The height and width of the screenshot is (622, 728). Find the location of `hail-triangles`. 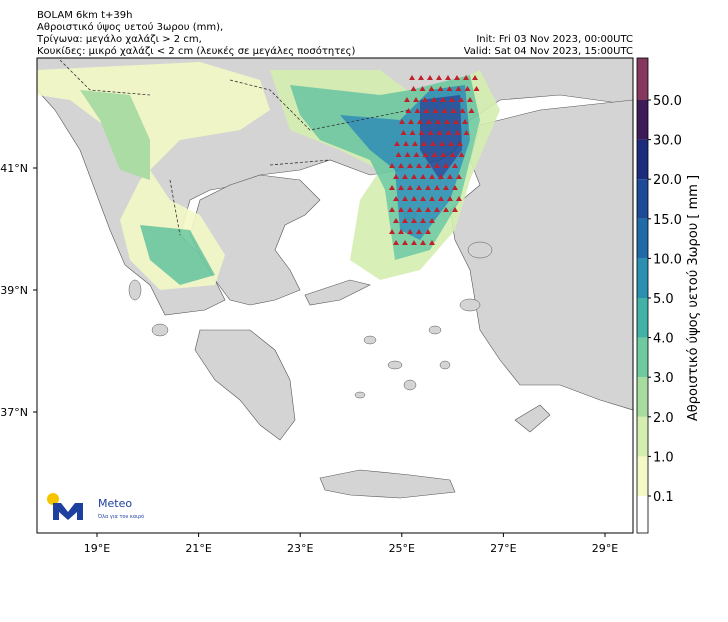

hail-triangles is located at coordinates (434, 160).